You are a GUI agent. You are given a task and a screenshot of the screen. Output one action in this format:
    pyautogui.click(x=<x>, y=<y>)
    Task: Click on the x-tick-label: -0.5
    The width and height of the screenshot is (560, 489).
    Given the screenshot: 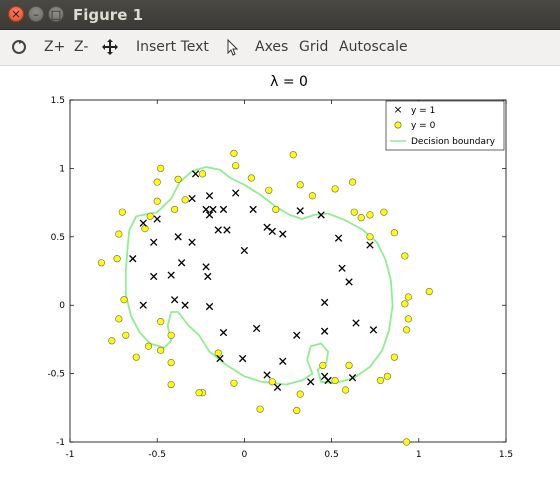 What is the action you would take?
    pyautogui.click(x=157, y=455)
    